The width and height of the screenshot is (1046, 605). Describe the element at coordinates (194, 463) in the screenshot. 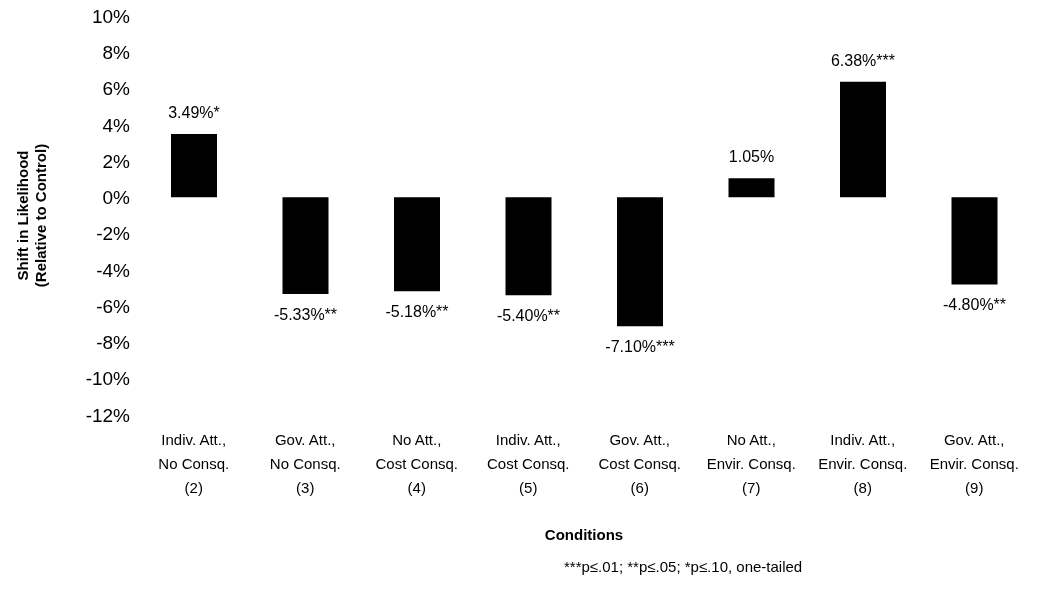

I see `x-tick-label: Indiv. Att., No Consq. (2)` at that location.